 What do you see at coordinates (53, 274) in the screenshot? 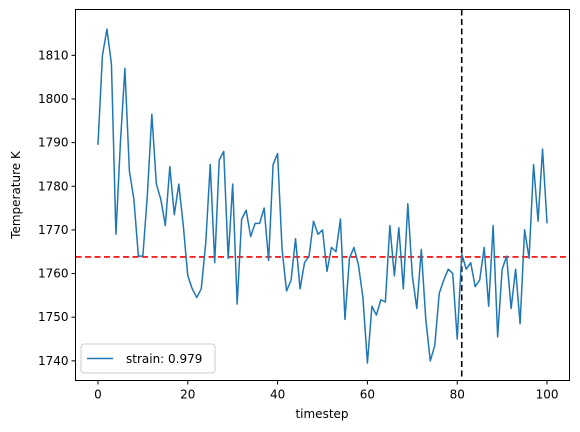
I see `y-tick-label: 1760` at bounding box center [53, 274].